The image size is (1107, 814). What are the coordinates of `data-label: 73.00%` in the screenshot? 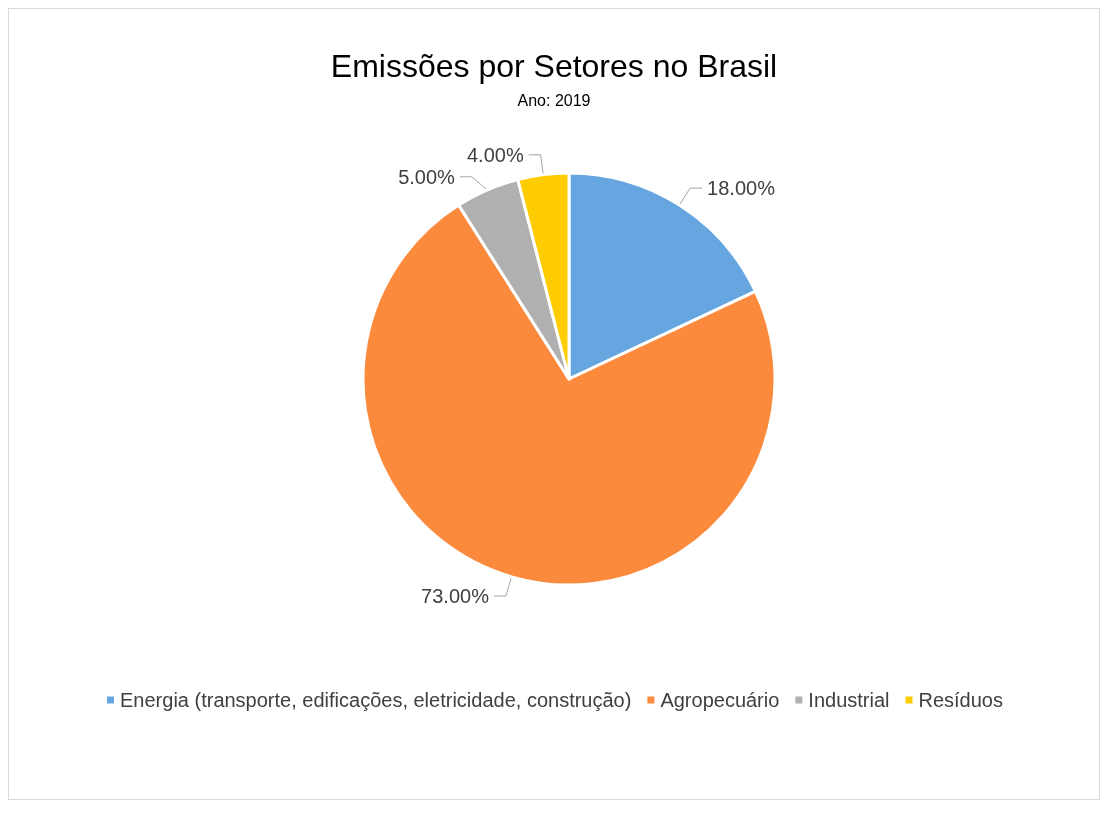 It's located at (455, 596).